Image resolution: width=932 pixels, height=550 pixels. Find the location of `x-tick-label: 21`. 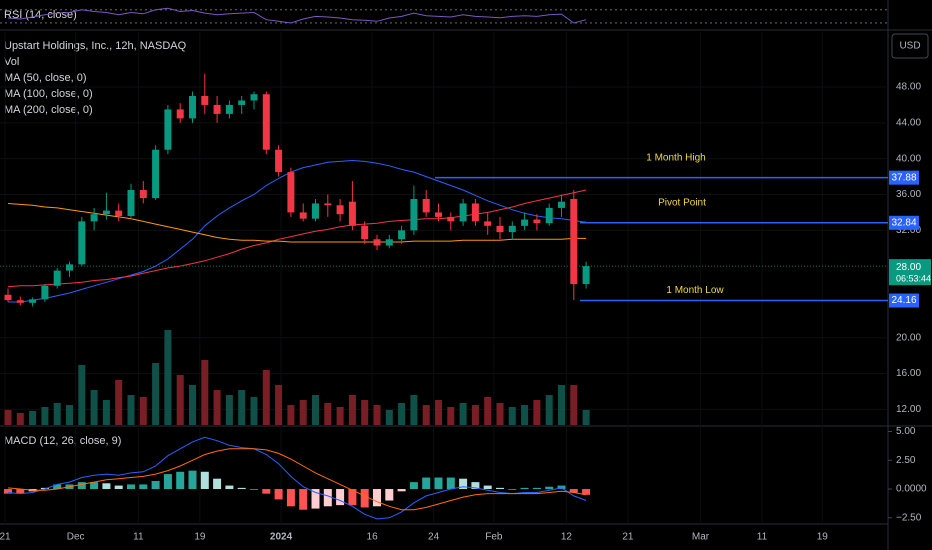

x-tick-label: 21 is located at coordinates (5, 537).